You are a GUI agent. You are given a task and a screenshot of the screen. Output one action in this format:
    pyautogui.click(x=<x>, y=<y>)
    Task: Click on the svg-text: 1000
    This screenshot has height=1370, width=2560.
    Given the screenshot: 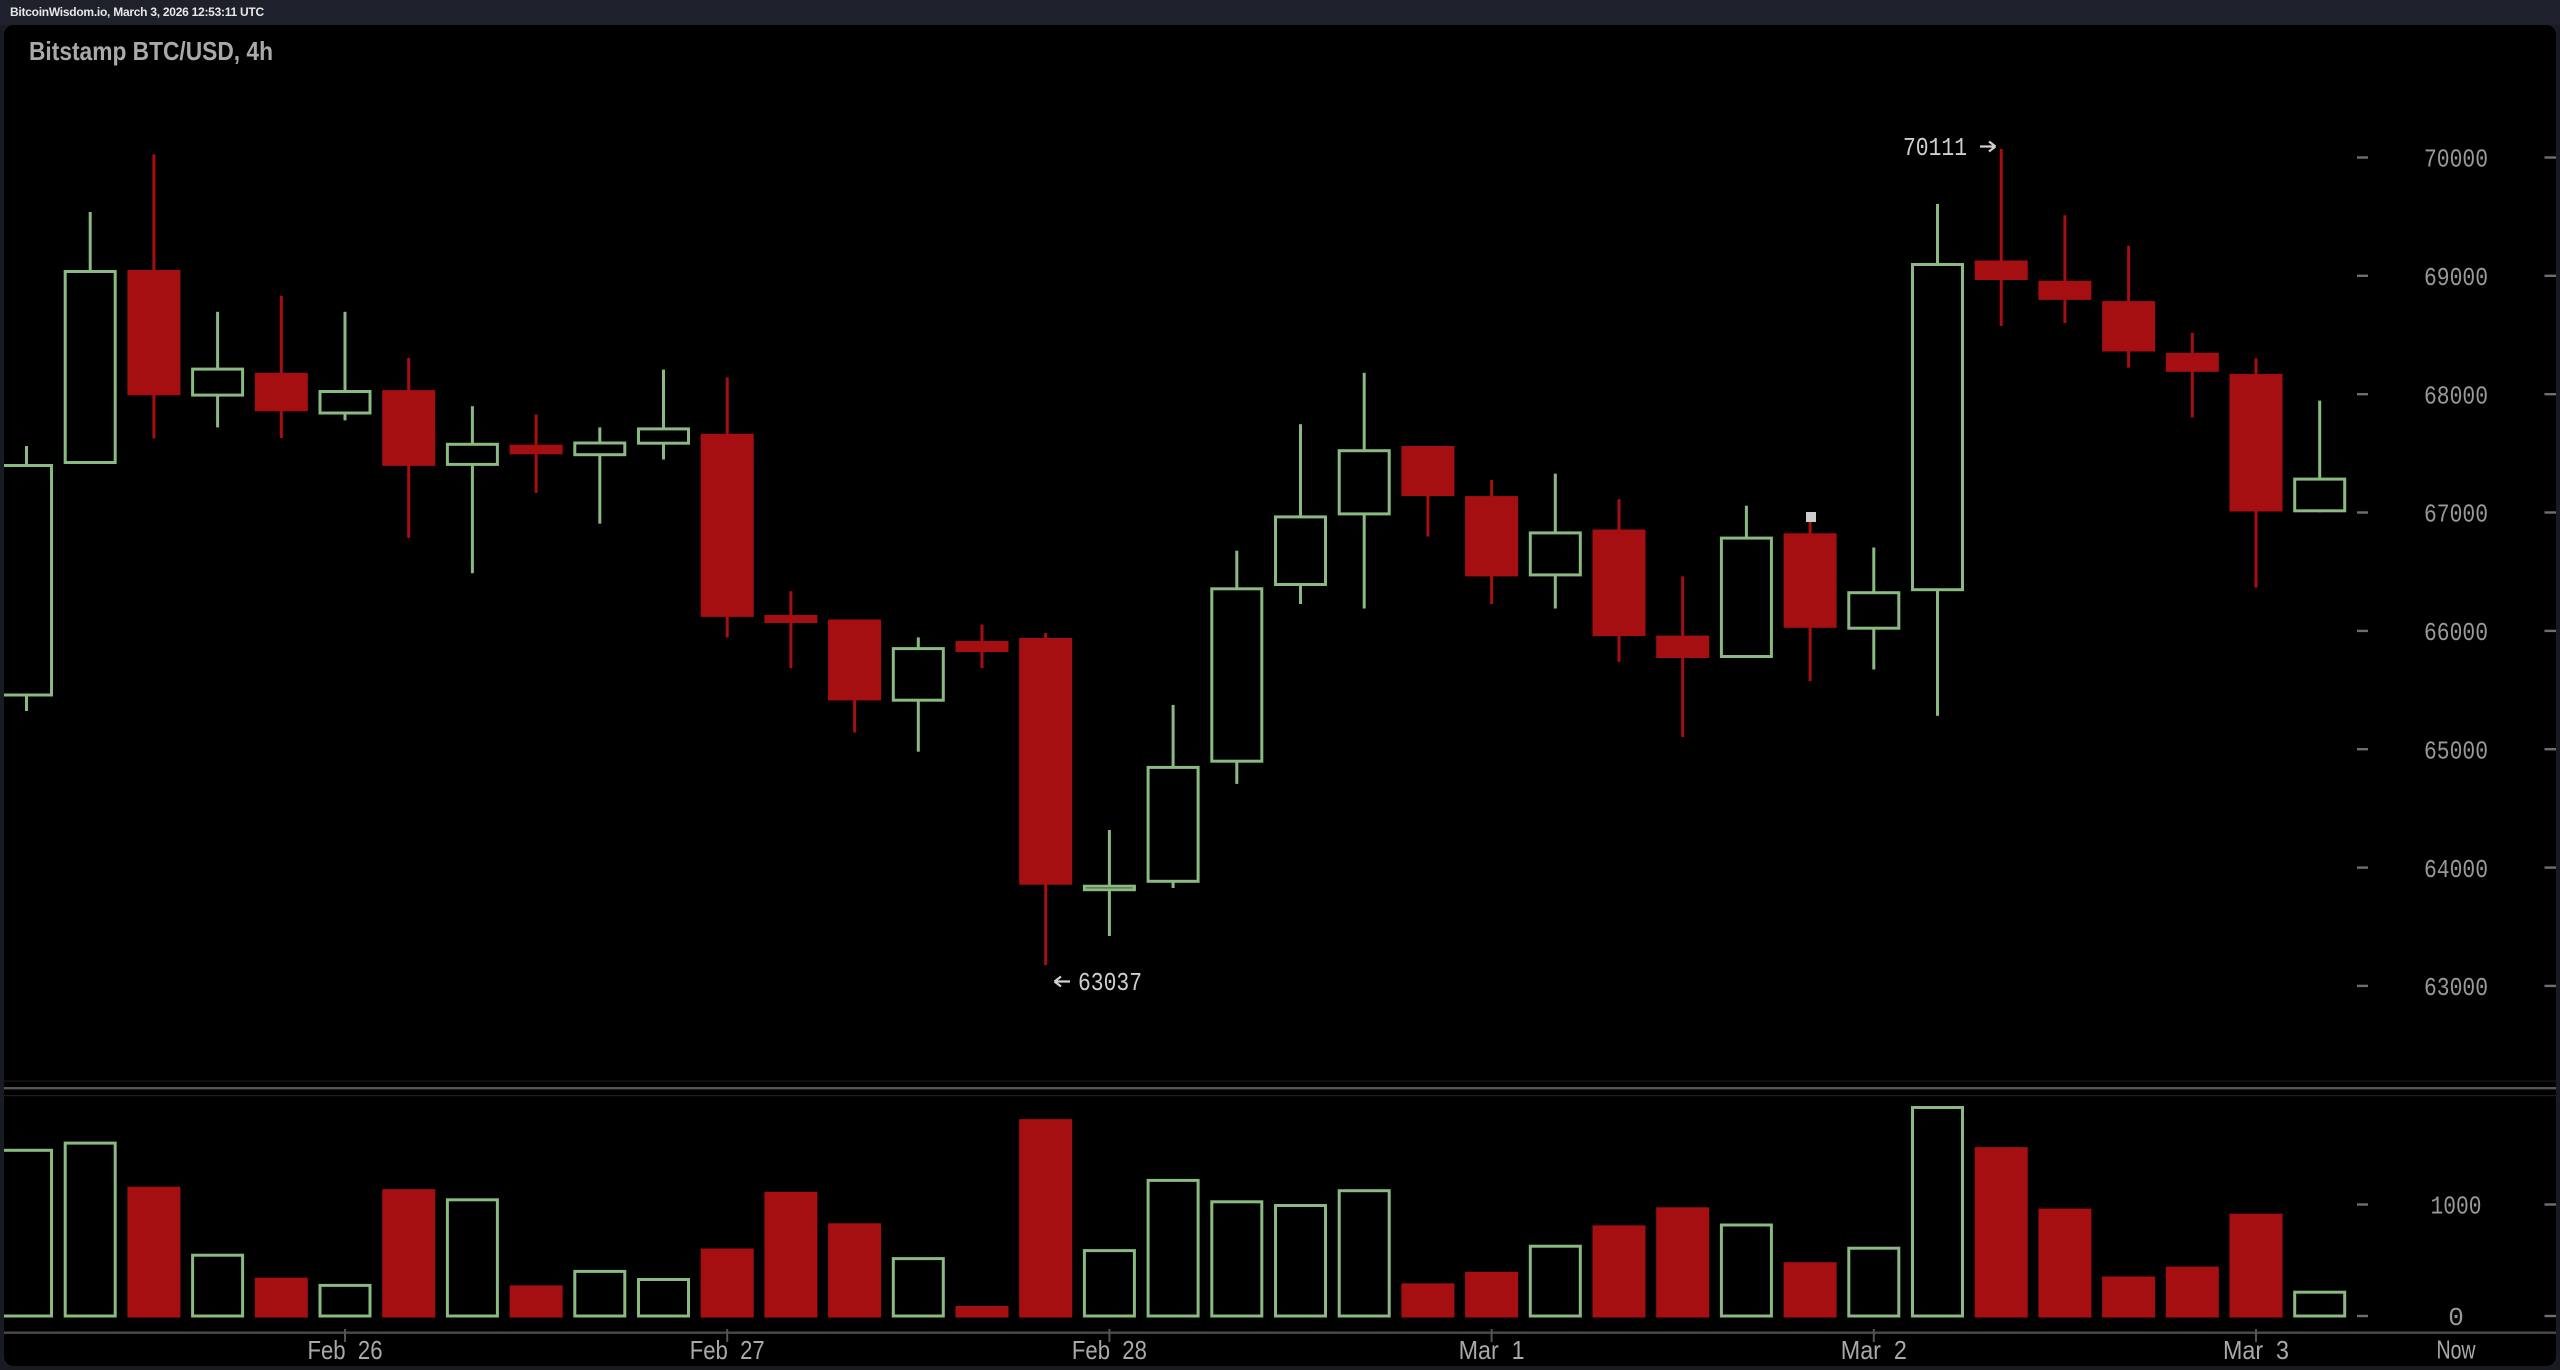 What is the action you would take?
    pyautogui.click(x=2456, y=1207)
    